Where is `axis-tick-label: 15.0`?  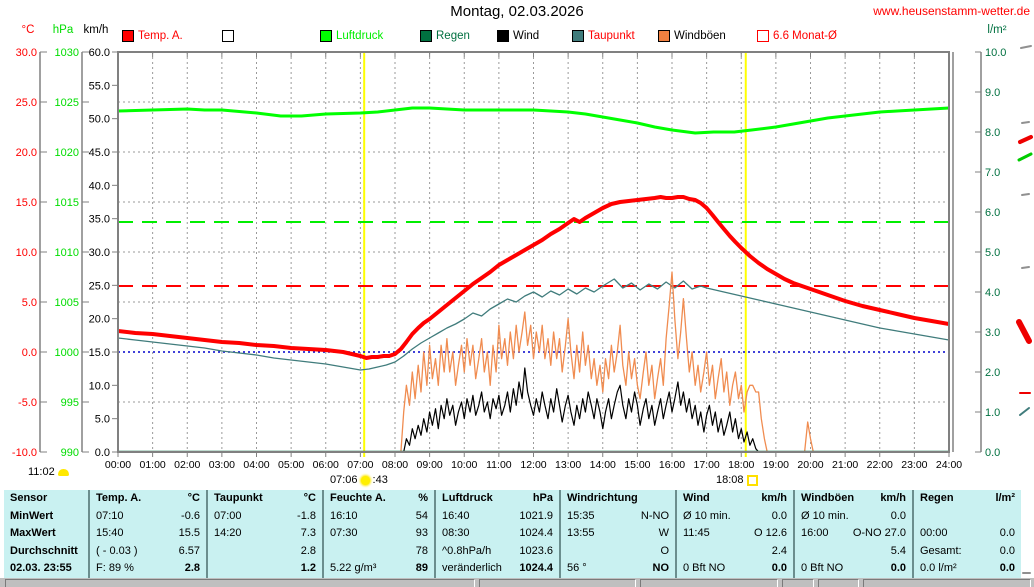
axis-tick-label: 15.0 is located at coordinates (26, 203).